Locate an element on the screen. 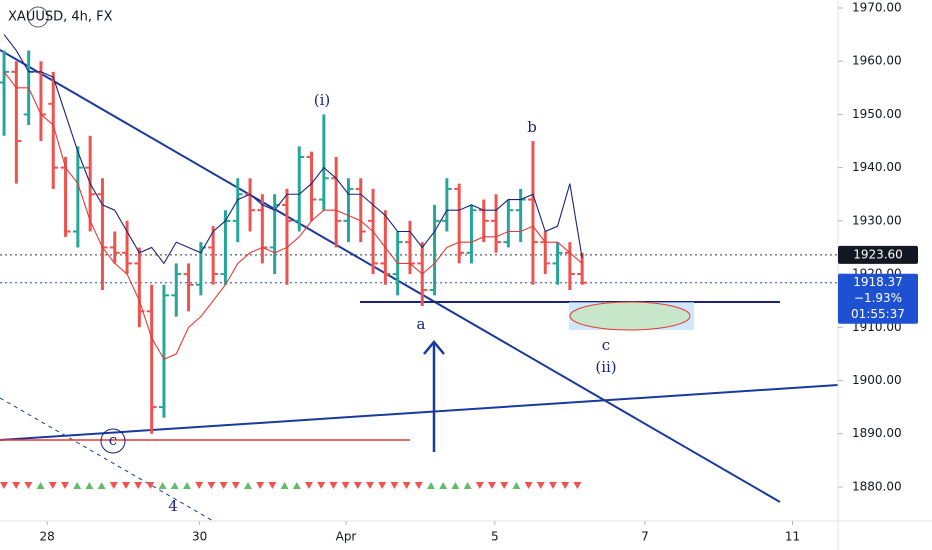 This screenshot has height=550, width=932. x-tick-label: 28 is located at coordinates (46, 537).